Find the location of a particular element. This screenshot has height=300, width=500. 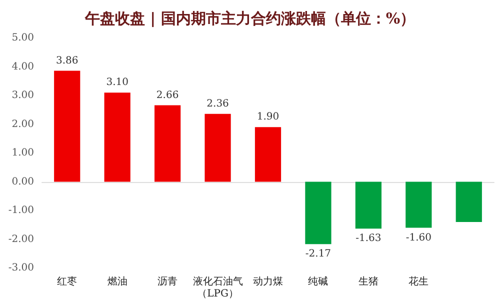

y-tick-label: 1.00 is located at coordinates (23, 153).